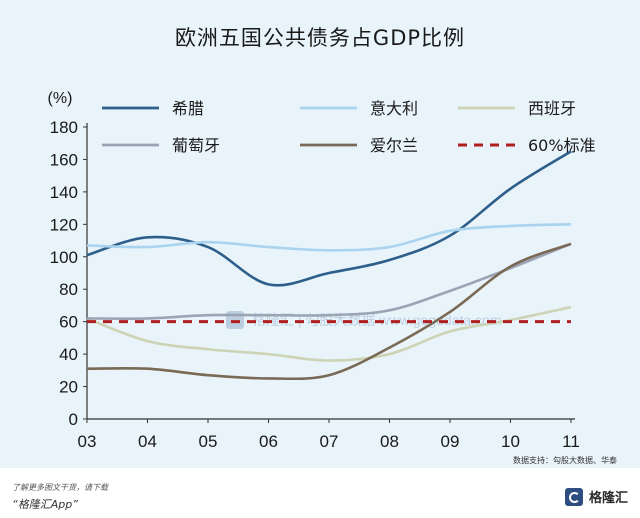 Image resolution: width=640 pixels, height=518 pixels. Describe the element at coordinates (68, 289) in the screenshot. I see `y-tick-label: 80` at that location.